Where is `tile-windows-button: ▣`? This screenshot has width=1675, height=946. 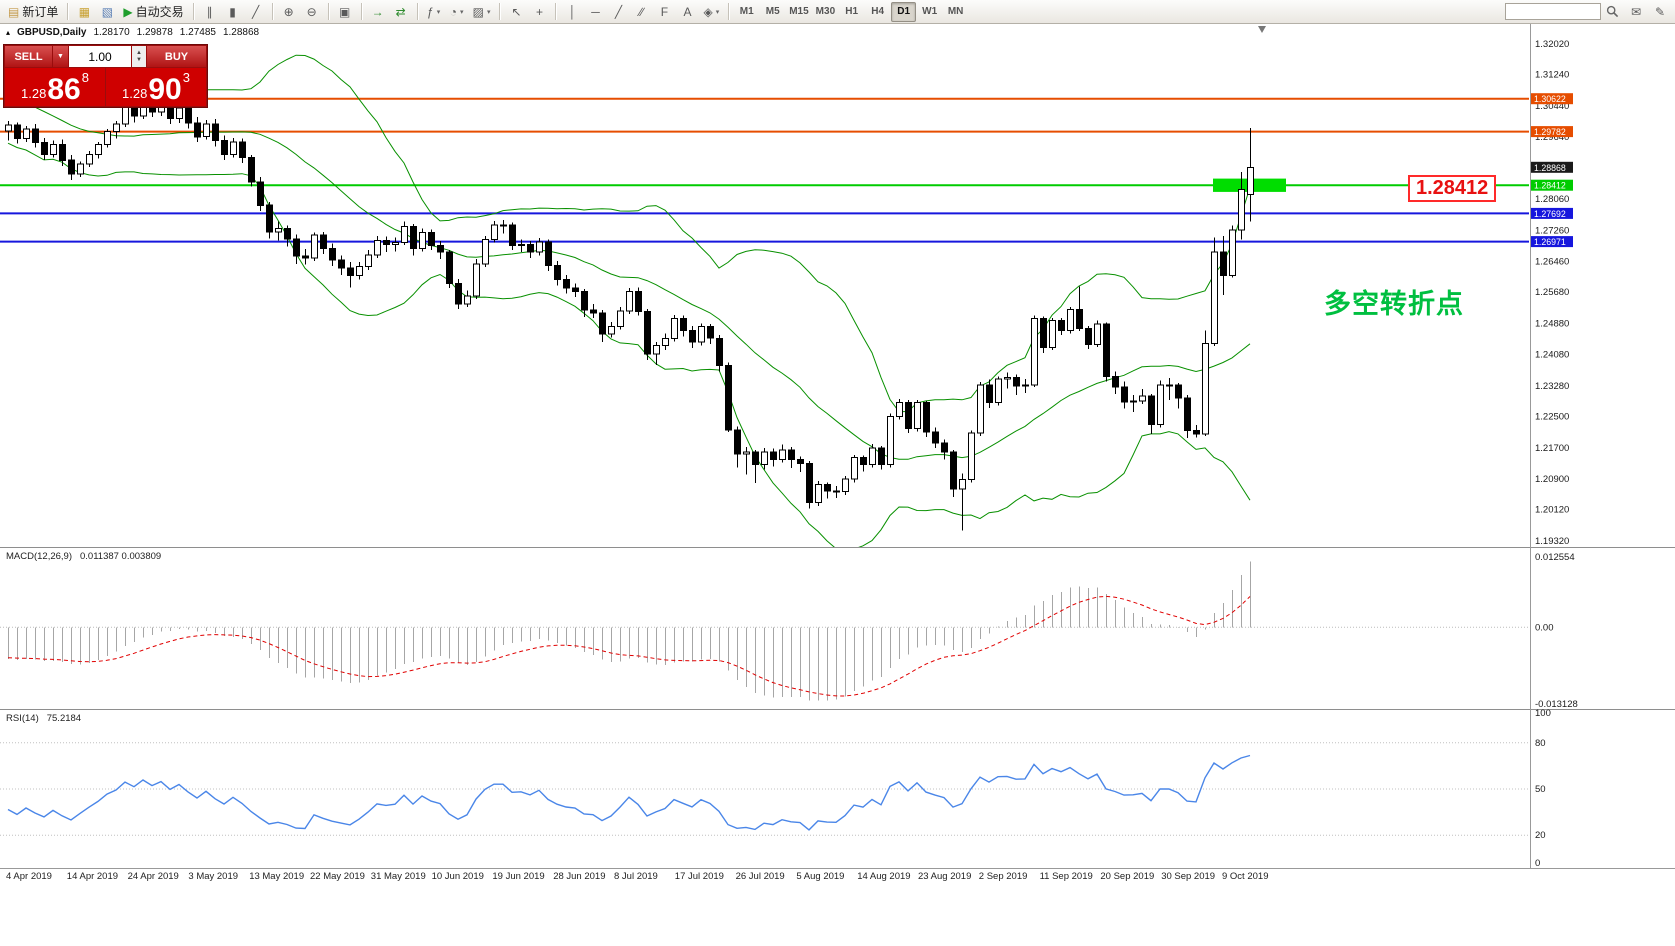
tile-windows-button: ▣ is located at coordinates (345, 12).